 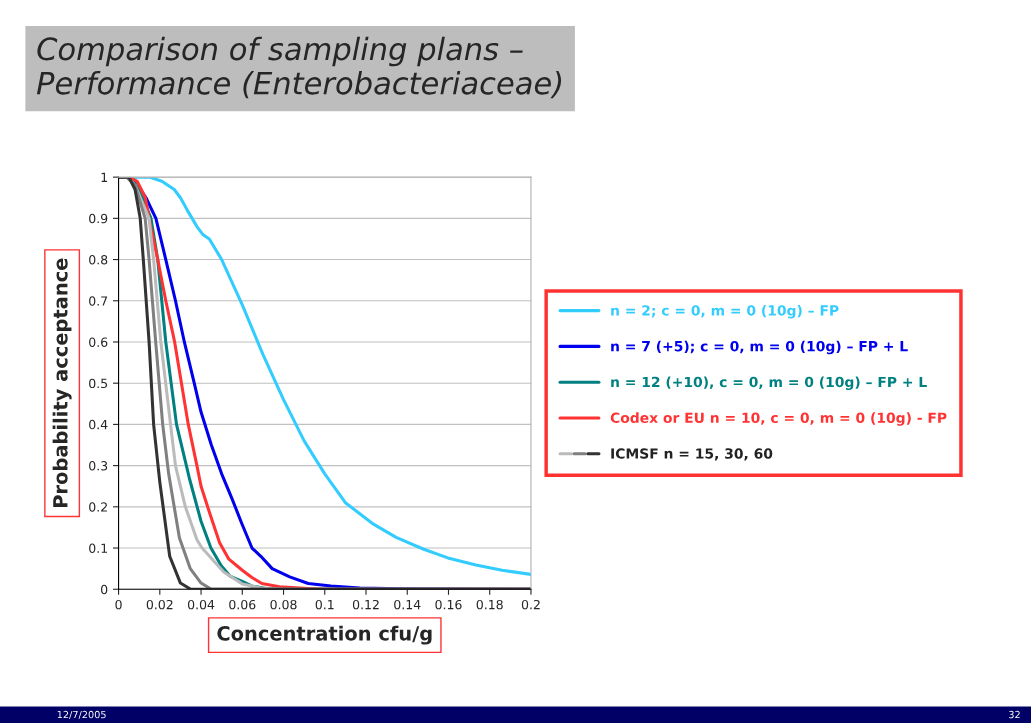 What do you see at coordinates (98, 218) in the screenshot?
I see `y-tick-label: 0.9` at bounding box center [98, 218].